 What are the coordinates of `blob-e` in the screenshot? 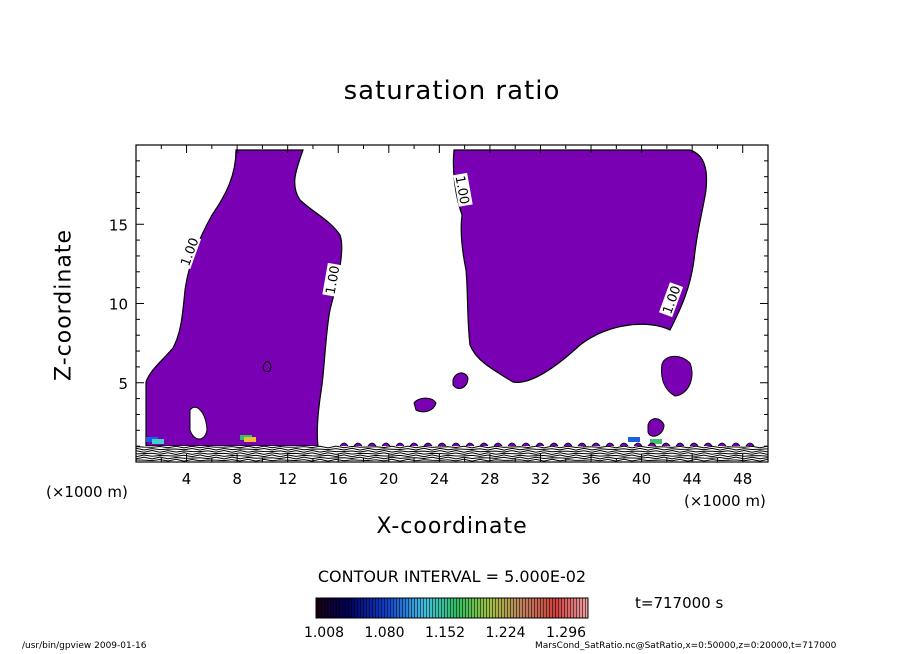 It's located at (656, 427).